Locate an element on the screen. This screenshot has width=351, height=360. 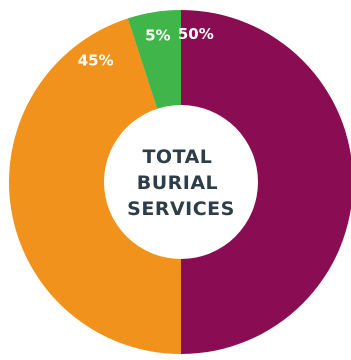
slice-label-45: 45% is located at coordinates (96, 61).